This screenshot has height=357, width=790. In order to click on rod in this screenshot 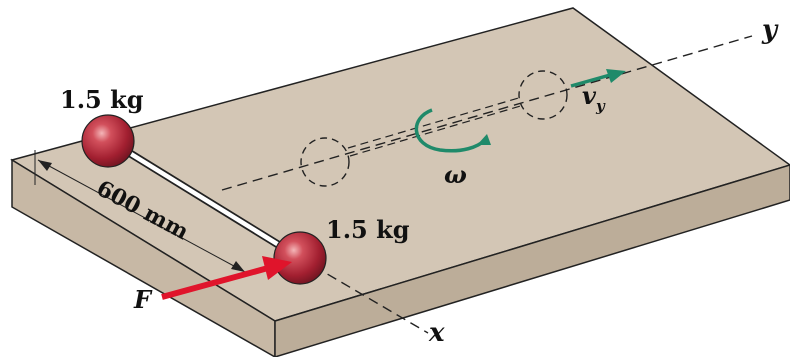, I will do `click(205, 199)`.